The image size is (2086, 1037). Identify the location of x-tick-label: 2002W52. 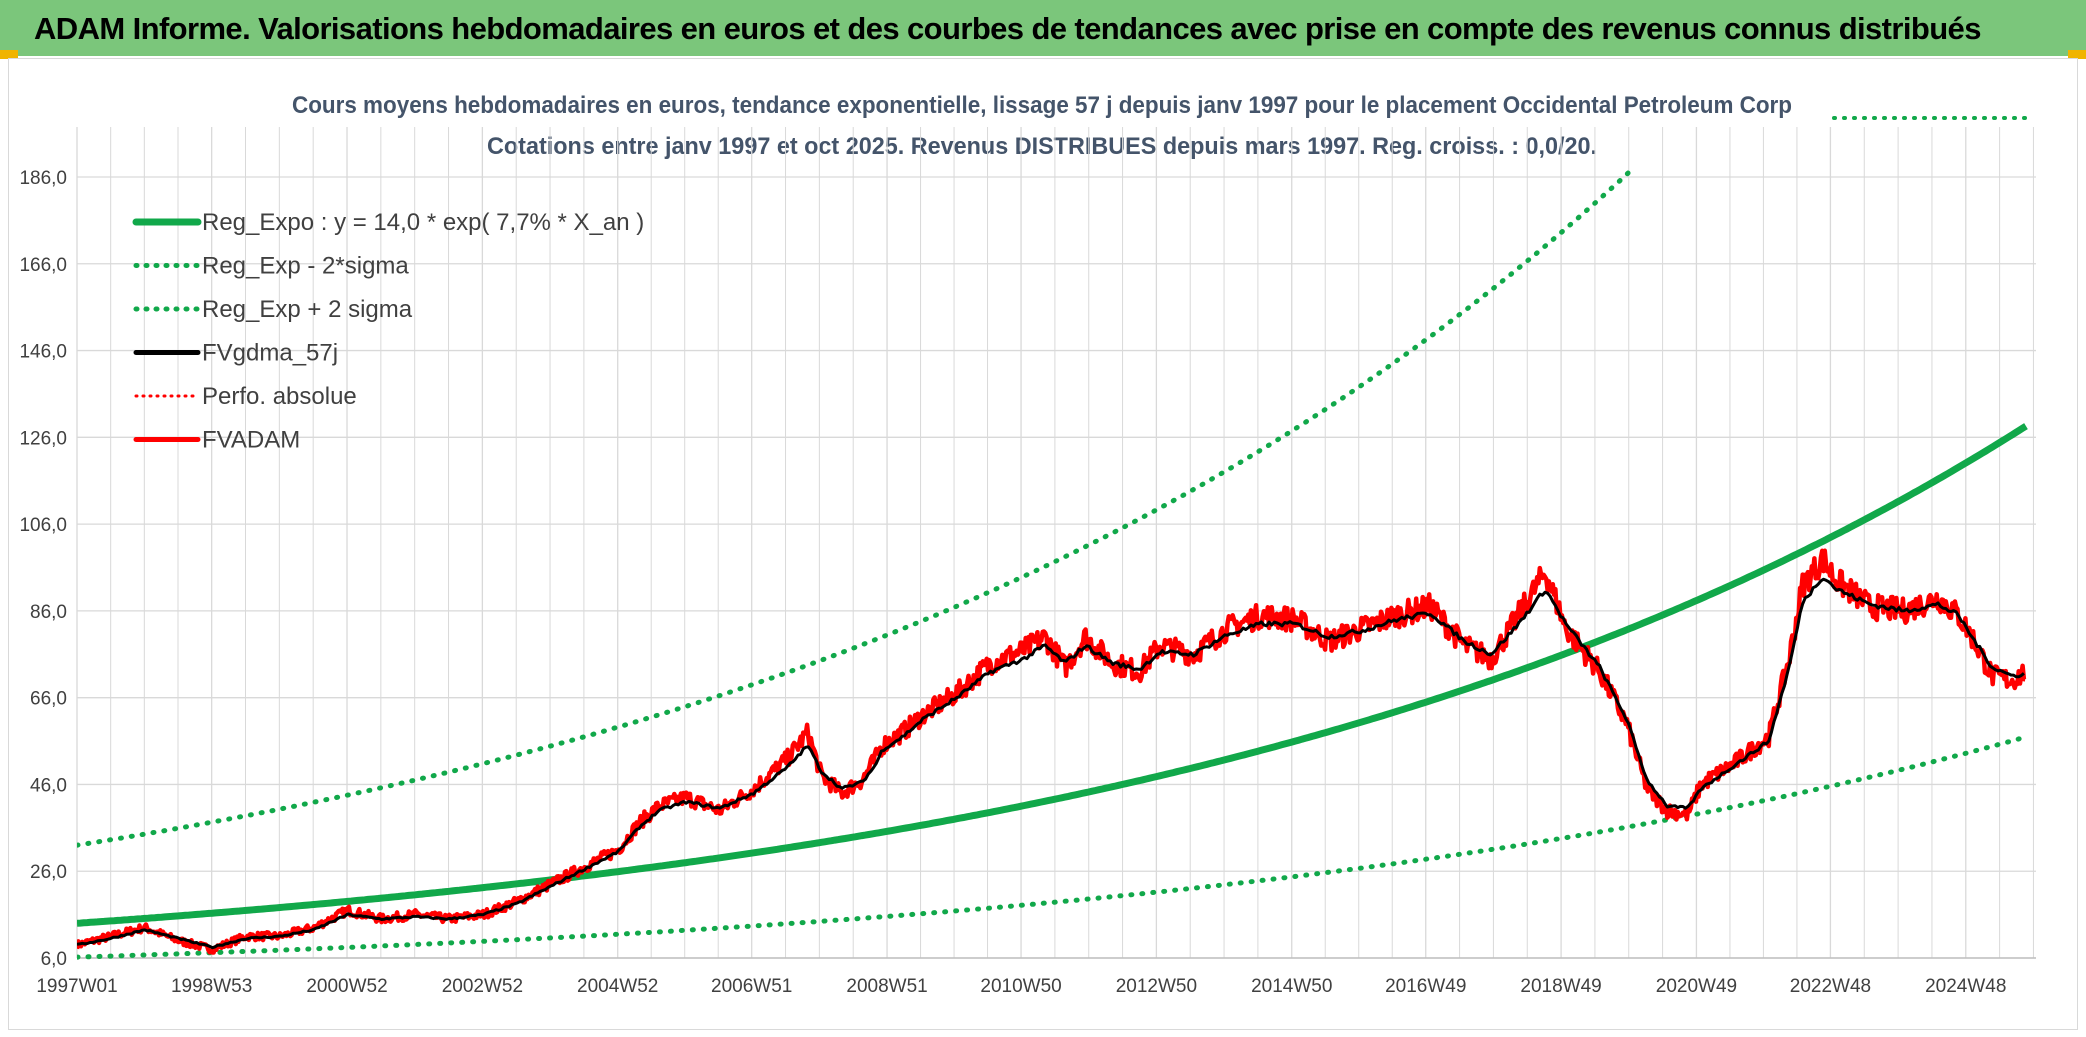
(482, 986).